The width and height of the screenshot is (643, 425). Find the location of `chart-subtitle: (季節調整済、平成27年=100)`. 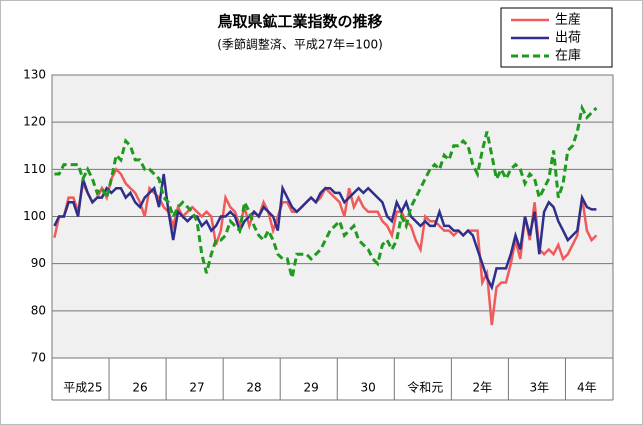

chart-subtitle: (季節調整済、平成27年=100) is located at coordinates (300, 44).